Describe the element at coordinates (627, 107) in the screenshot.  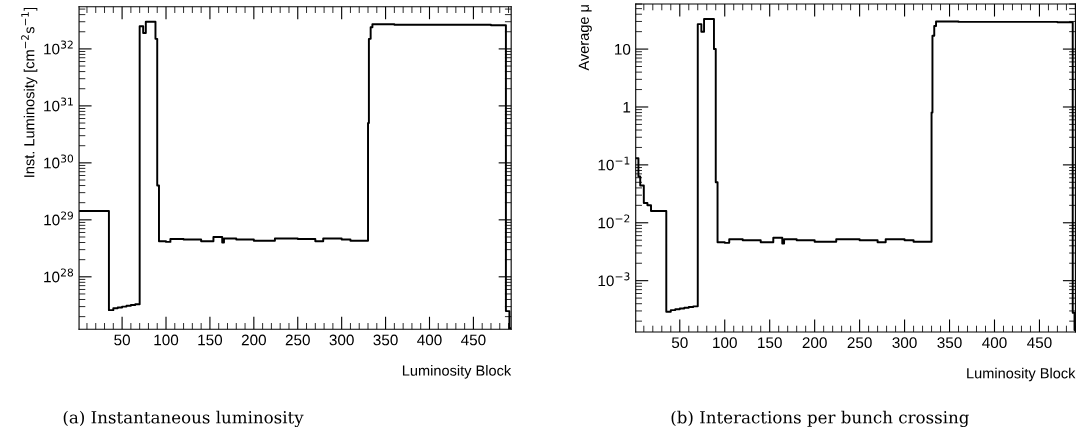
I see `y-tick-label: 1` at that location.